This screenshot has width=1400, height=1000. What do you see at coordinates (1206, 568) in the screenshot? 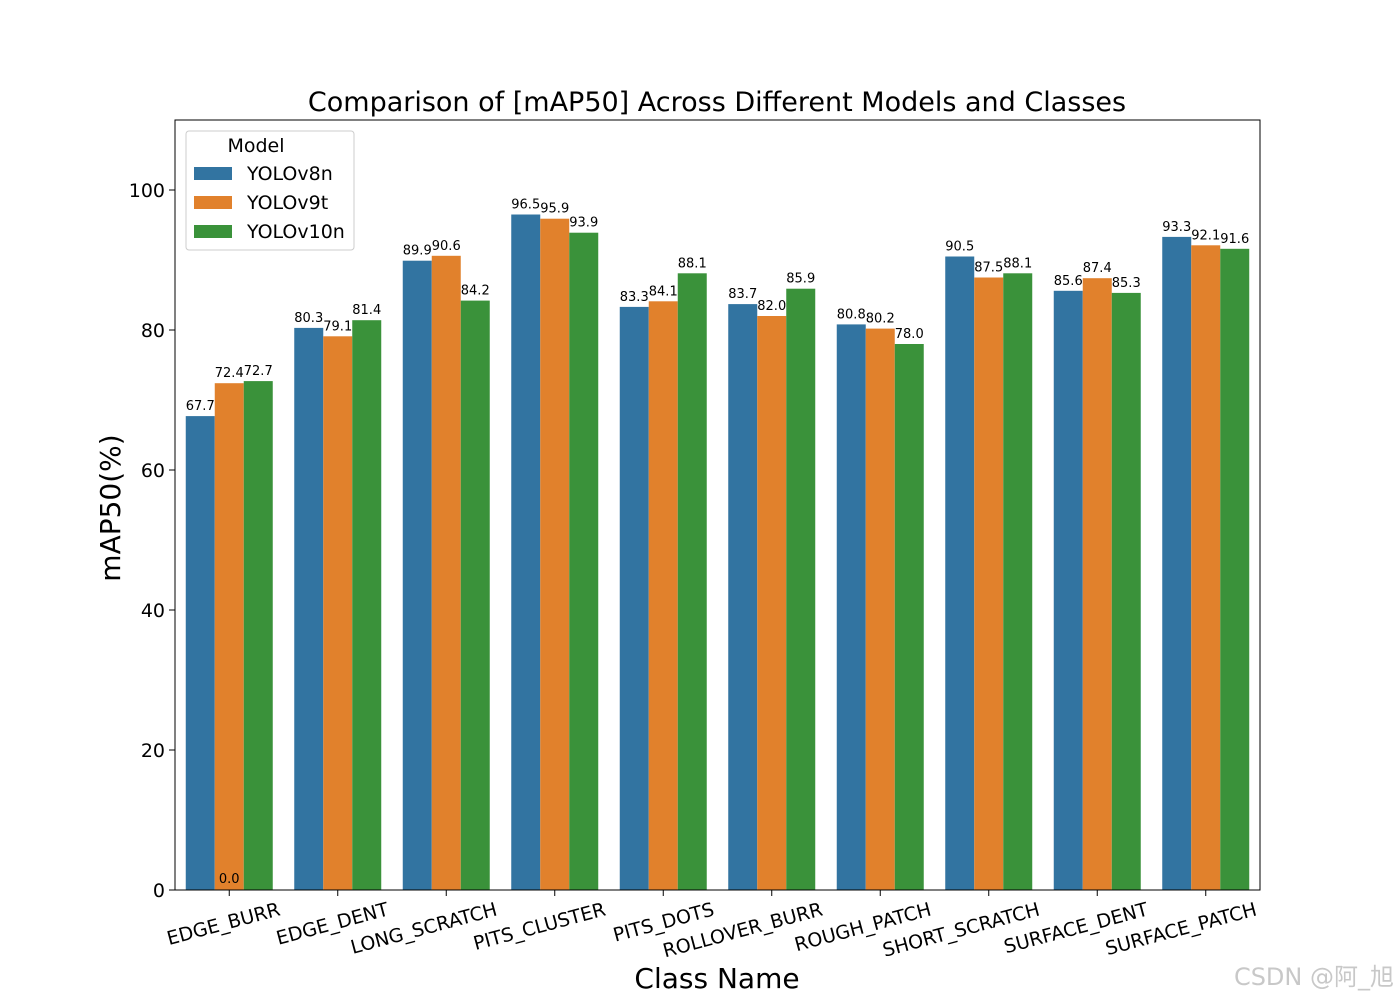
I see `bar-YOLOv9t-SURFACE_PATCH` at bounding box center [1206, 568].